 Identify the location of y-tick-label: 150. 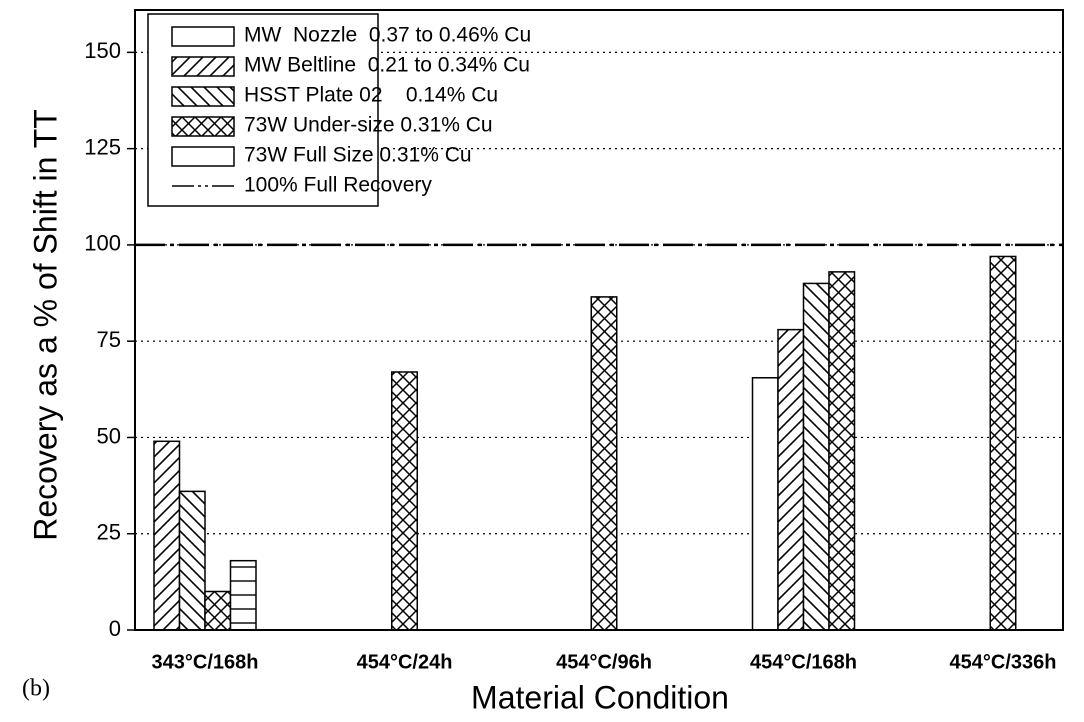
(102, 50).